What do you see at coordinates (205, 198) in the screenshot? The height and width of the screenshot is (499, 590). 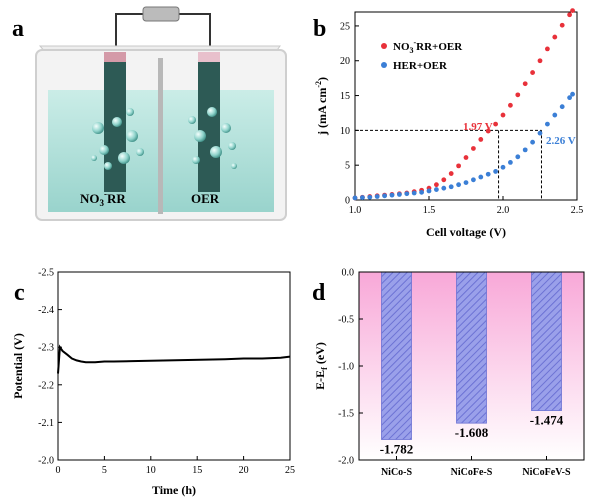 I see `right-chamber-label: OER` at bounding box center [205, 198].